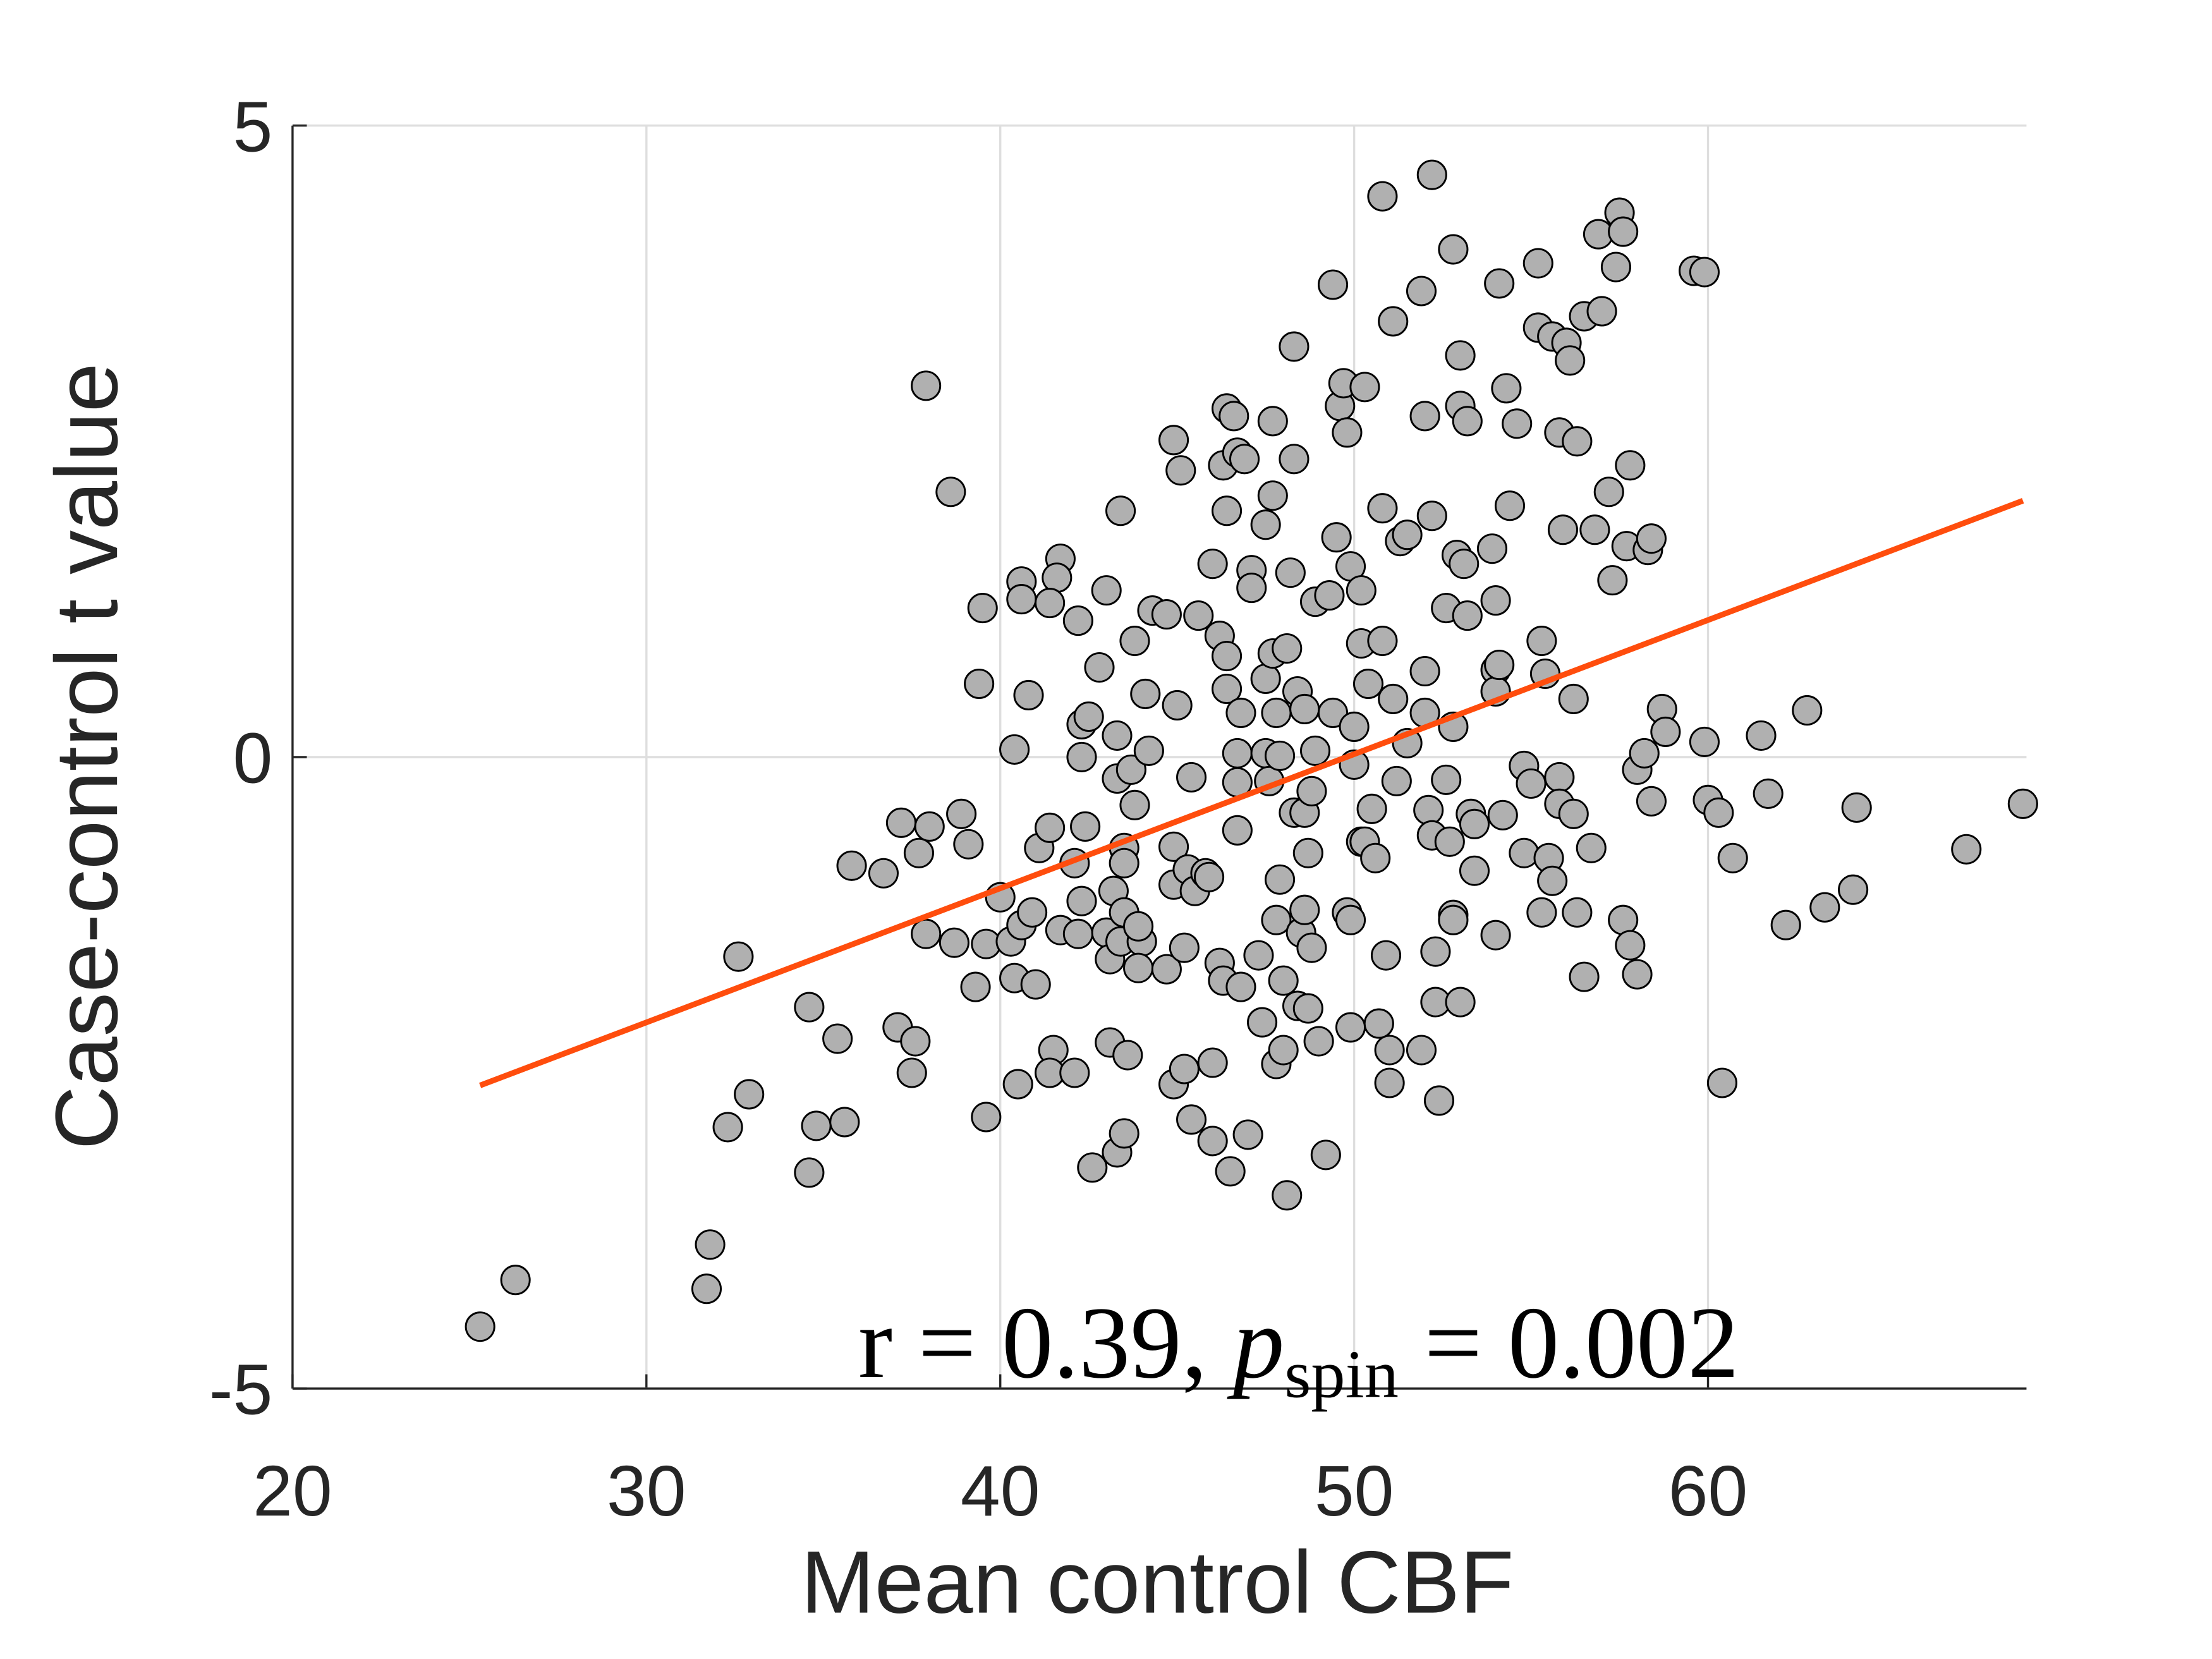  What do you see at coordinates (1569, 1343) in the screenshot?
I see `annotation-part: = 0.002` at bounding box center [1569, 1343].